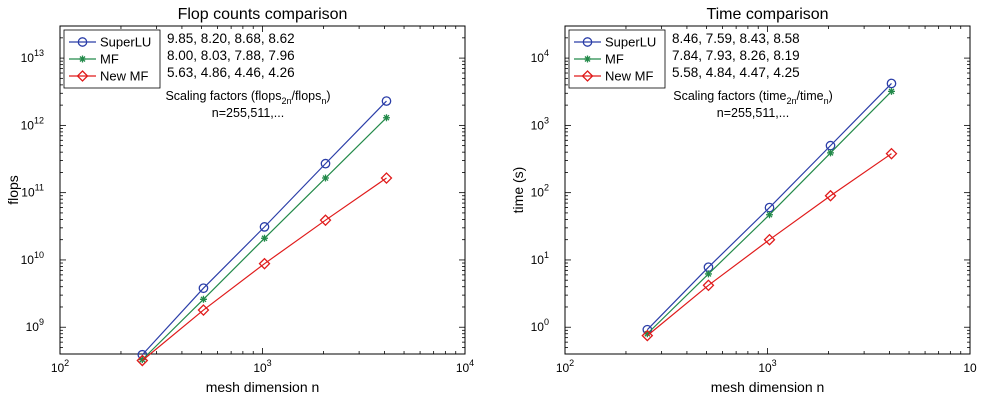 The image size is (987, 400). Describe the element at coordinates (540, 325) in the screenshot. I see `y-tick-label: 10⁰` at that location.